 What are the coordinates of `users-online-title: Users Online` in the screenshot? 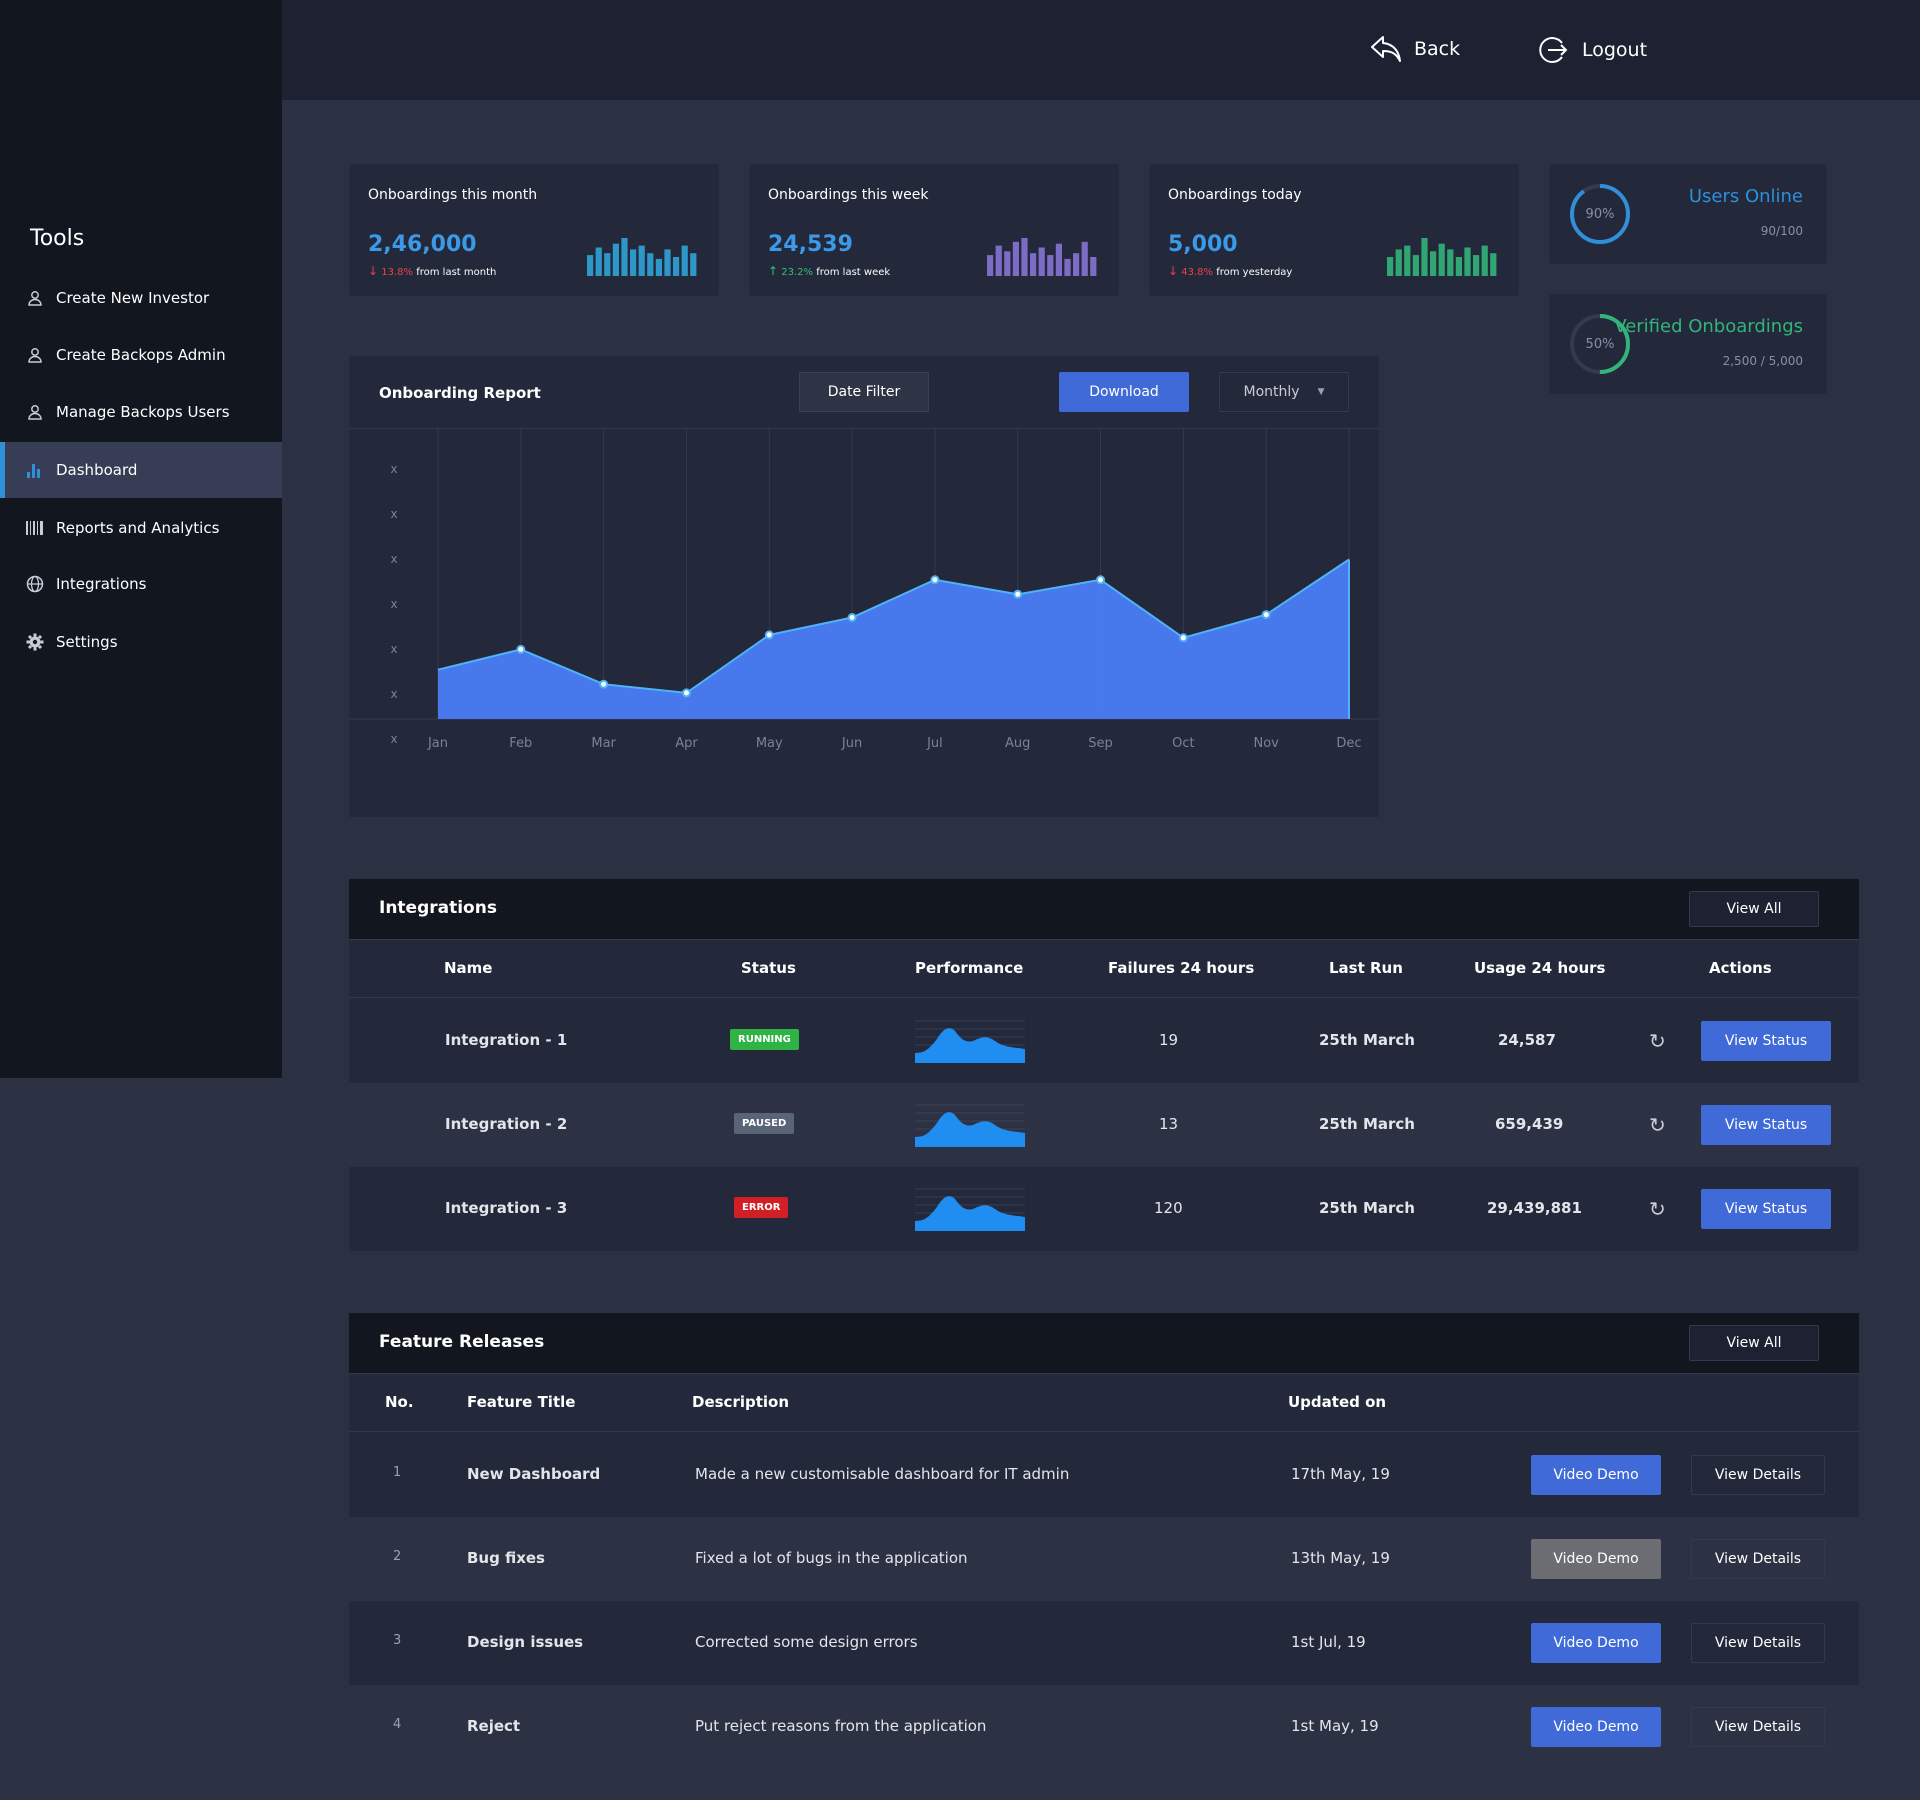 It's located at (1745, 196).